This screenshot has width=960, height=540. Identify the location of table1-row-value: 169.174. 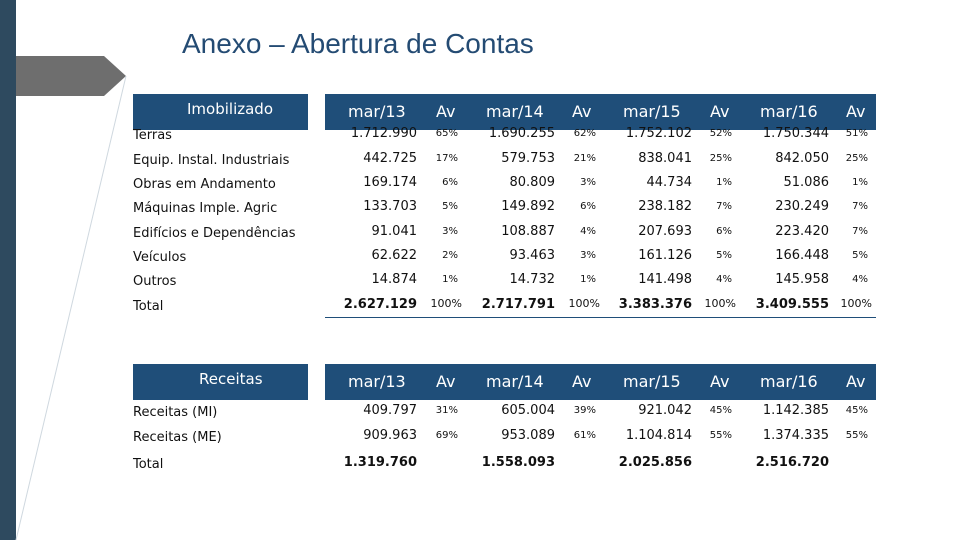
(390, 182).